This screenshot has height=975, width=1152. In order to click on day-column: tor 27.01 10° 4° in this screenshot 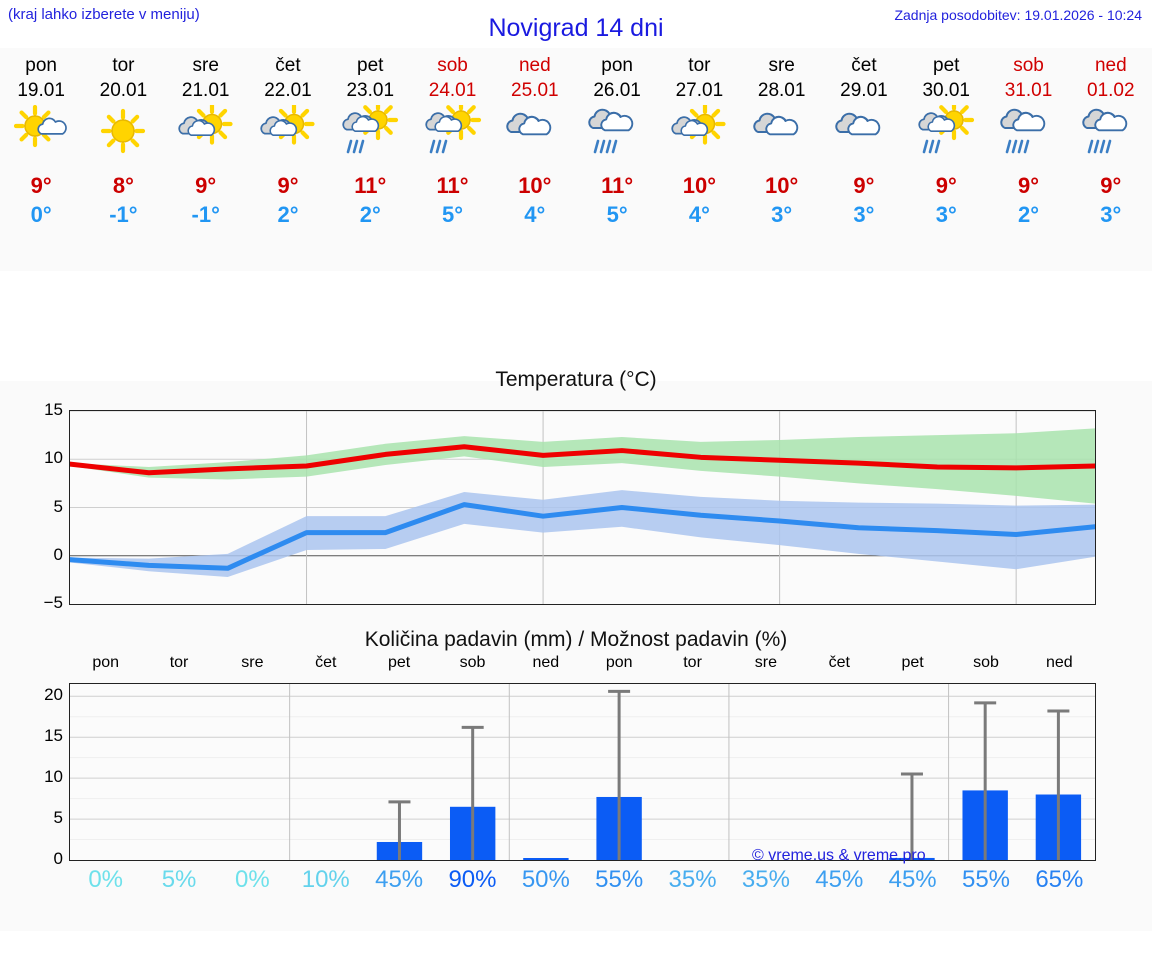, I will do `click(699, 159)`.